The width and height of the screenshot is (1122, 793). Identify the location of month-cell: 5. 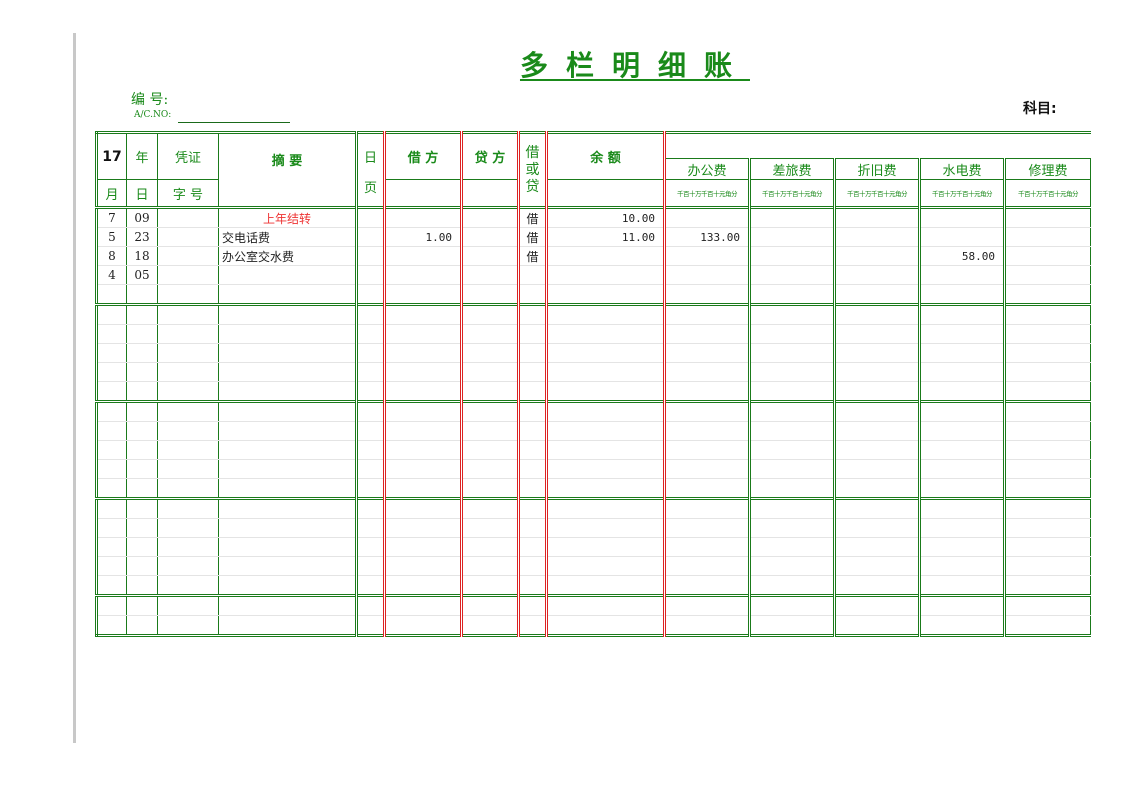
(111, 237).